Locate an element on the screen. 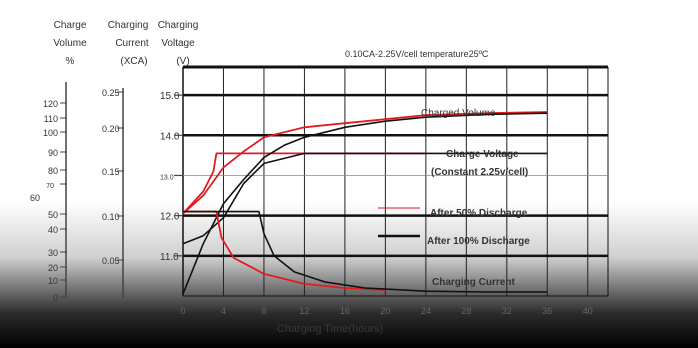 The image size is (698, 348). current-tick-label: 0.20 is located at coordinates (111, 129).